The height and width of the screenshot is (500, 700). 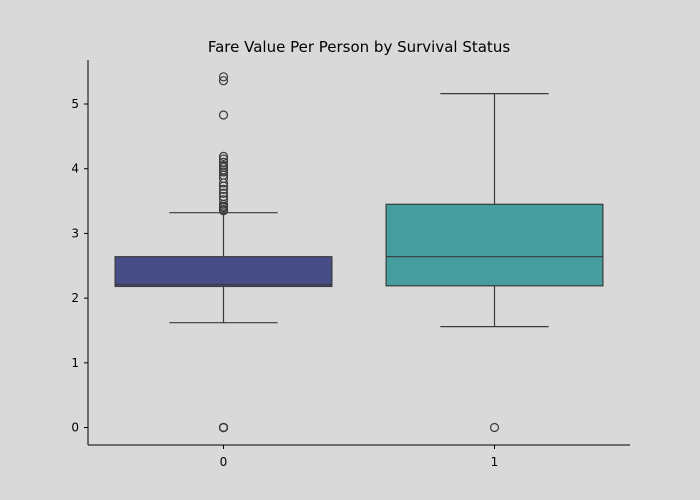 What do you see at coordinates (224, 462) in the screenshot?
I see `x-tick-label: 0` at bounding box center [224, 462].